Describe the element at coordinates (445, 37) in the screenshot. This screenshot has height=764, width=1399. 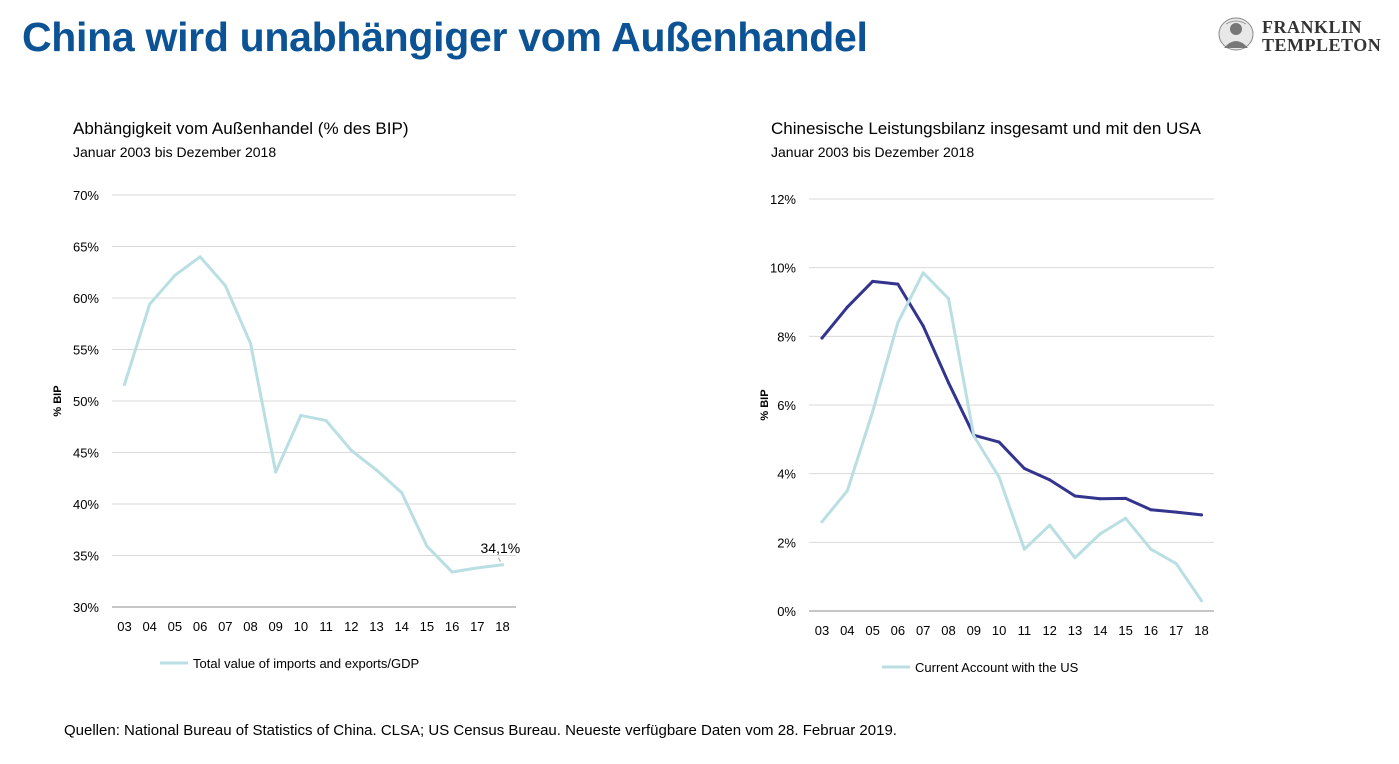
I see `page-title: China wird unabhängiger vom Außenhandel` at that location.